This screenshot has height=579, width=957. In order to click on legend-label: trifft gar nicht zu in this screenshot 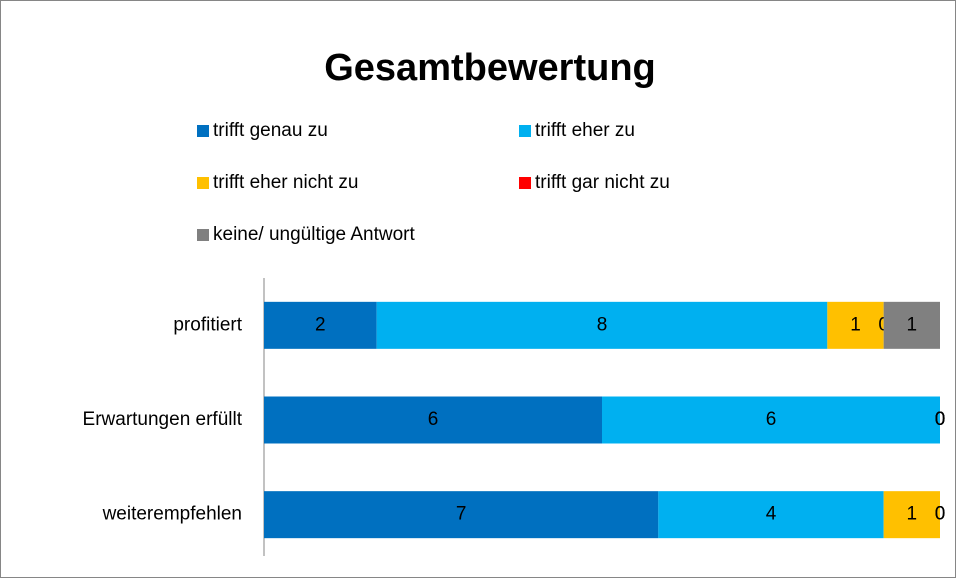, I will do `click(602, 182)`.